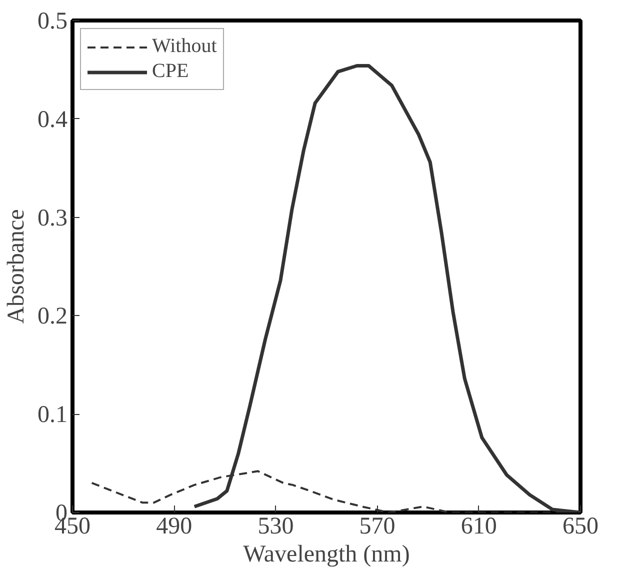 This screenshot has height=577, width=626. Describe the element at coordinates (170, 71) in the screenshot. I see `legend-label: CPE` at that location.